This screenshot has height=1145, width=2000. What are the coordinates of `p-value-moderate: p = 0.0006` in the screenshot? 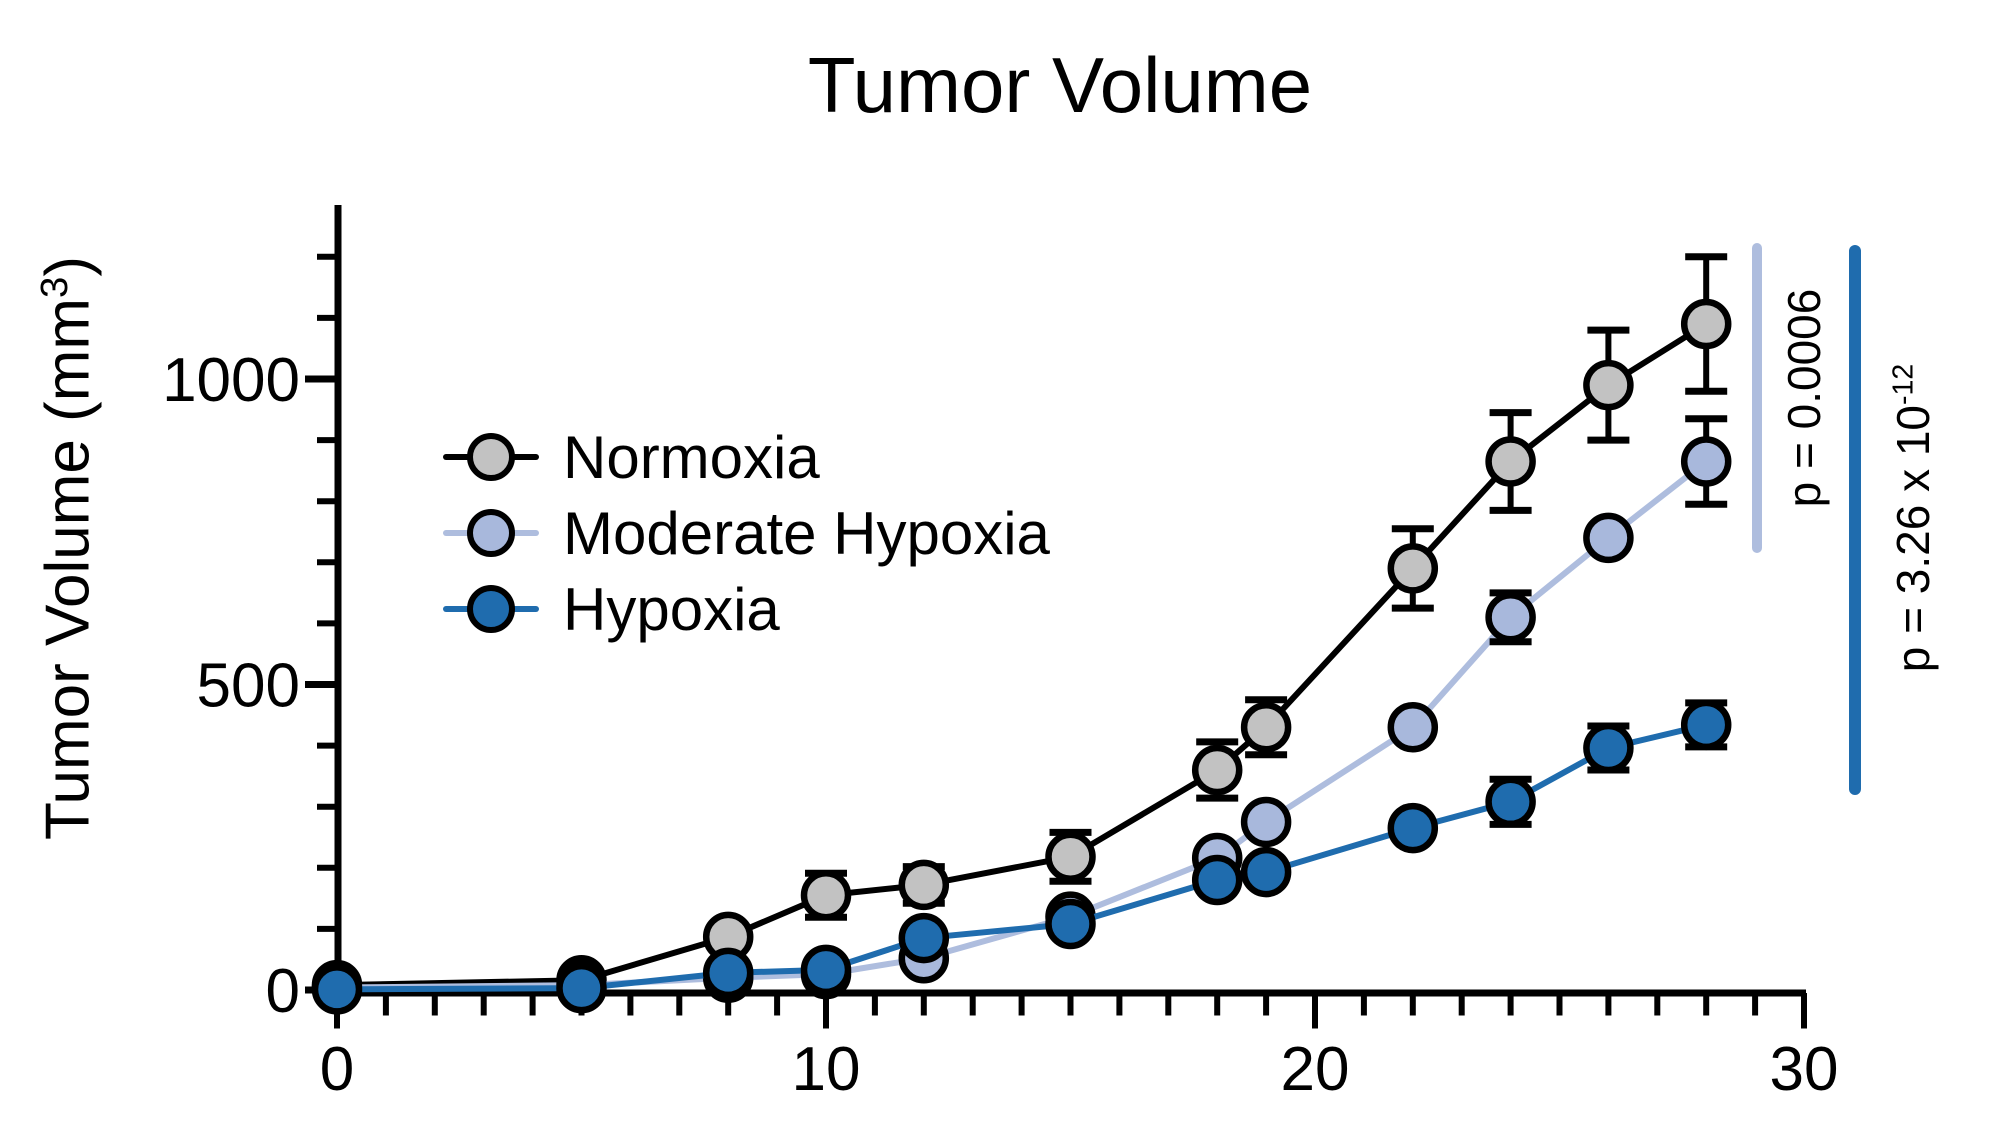 It's located at (1804, 398).